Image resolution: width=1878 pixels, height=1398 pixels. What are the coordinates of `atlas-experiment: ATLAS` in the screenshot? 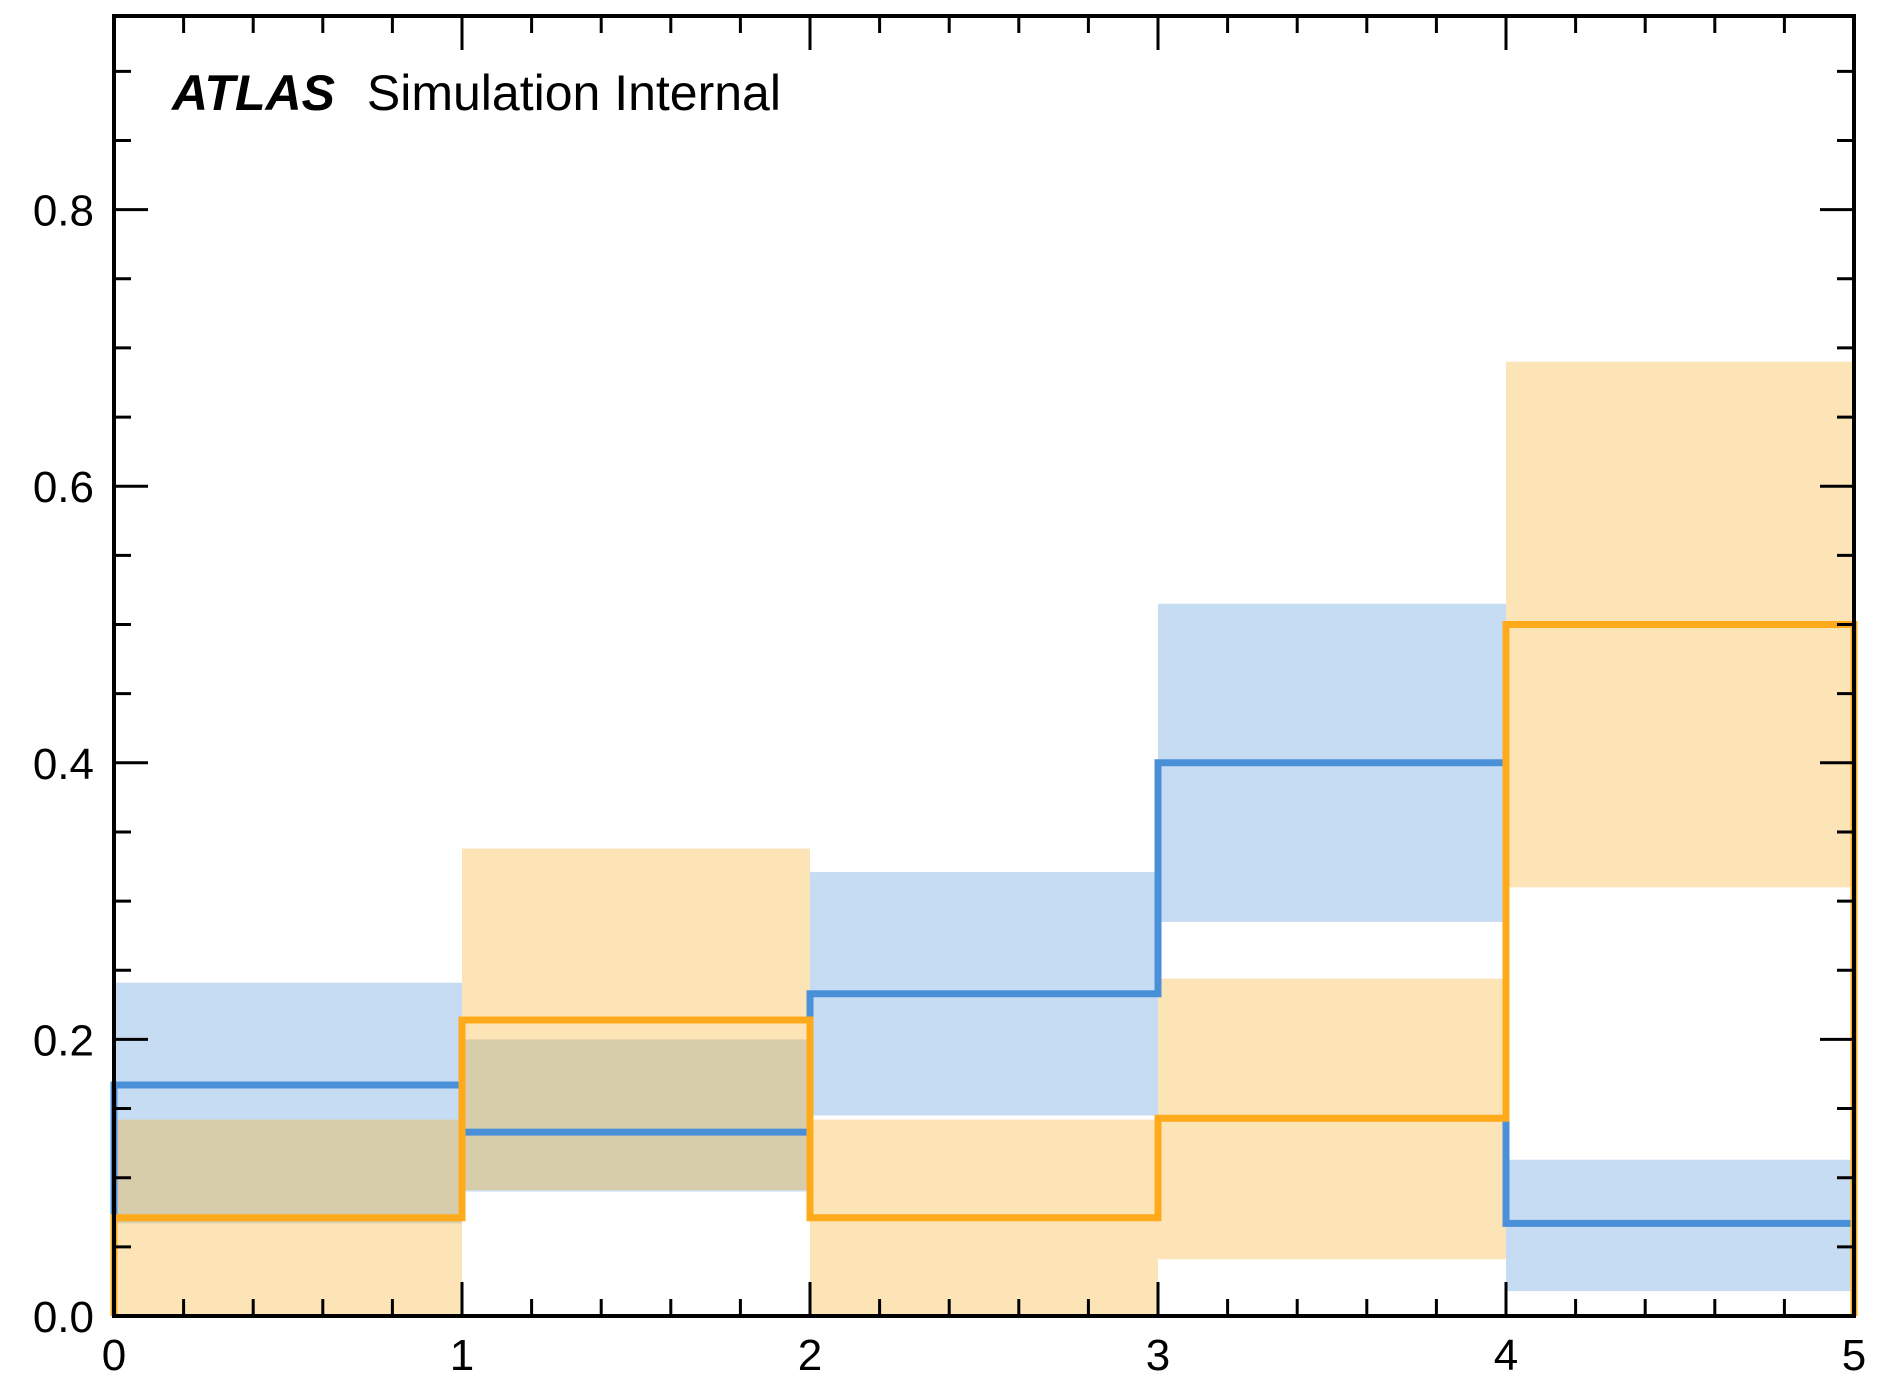 It's located at (252, 93).